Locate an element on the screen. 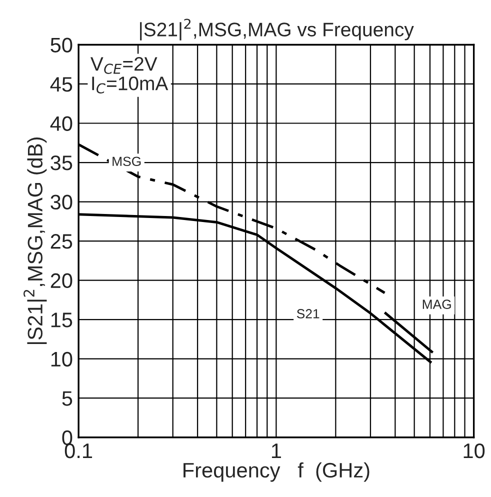 Image resolution: width=491 pixels, height=497 pixels. y-tick-label: 10 is located at coordinates (61, 359).